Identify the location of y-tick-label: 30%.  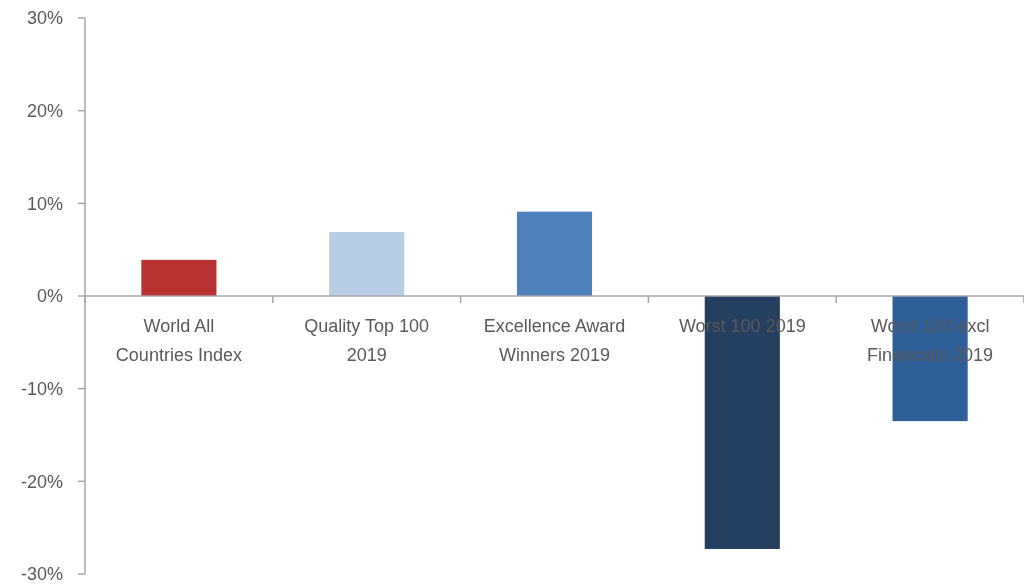
(44, 18).